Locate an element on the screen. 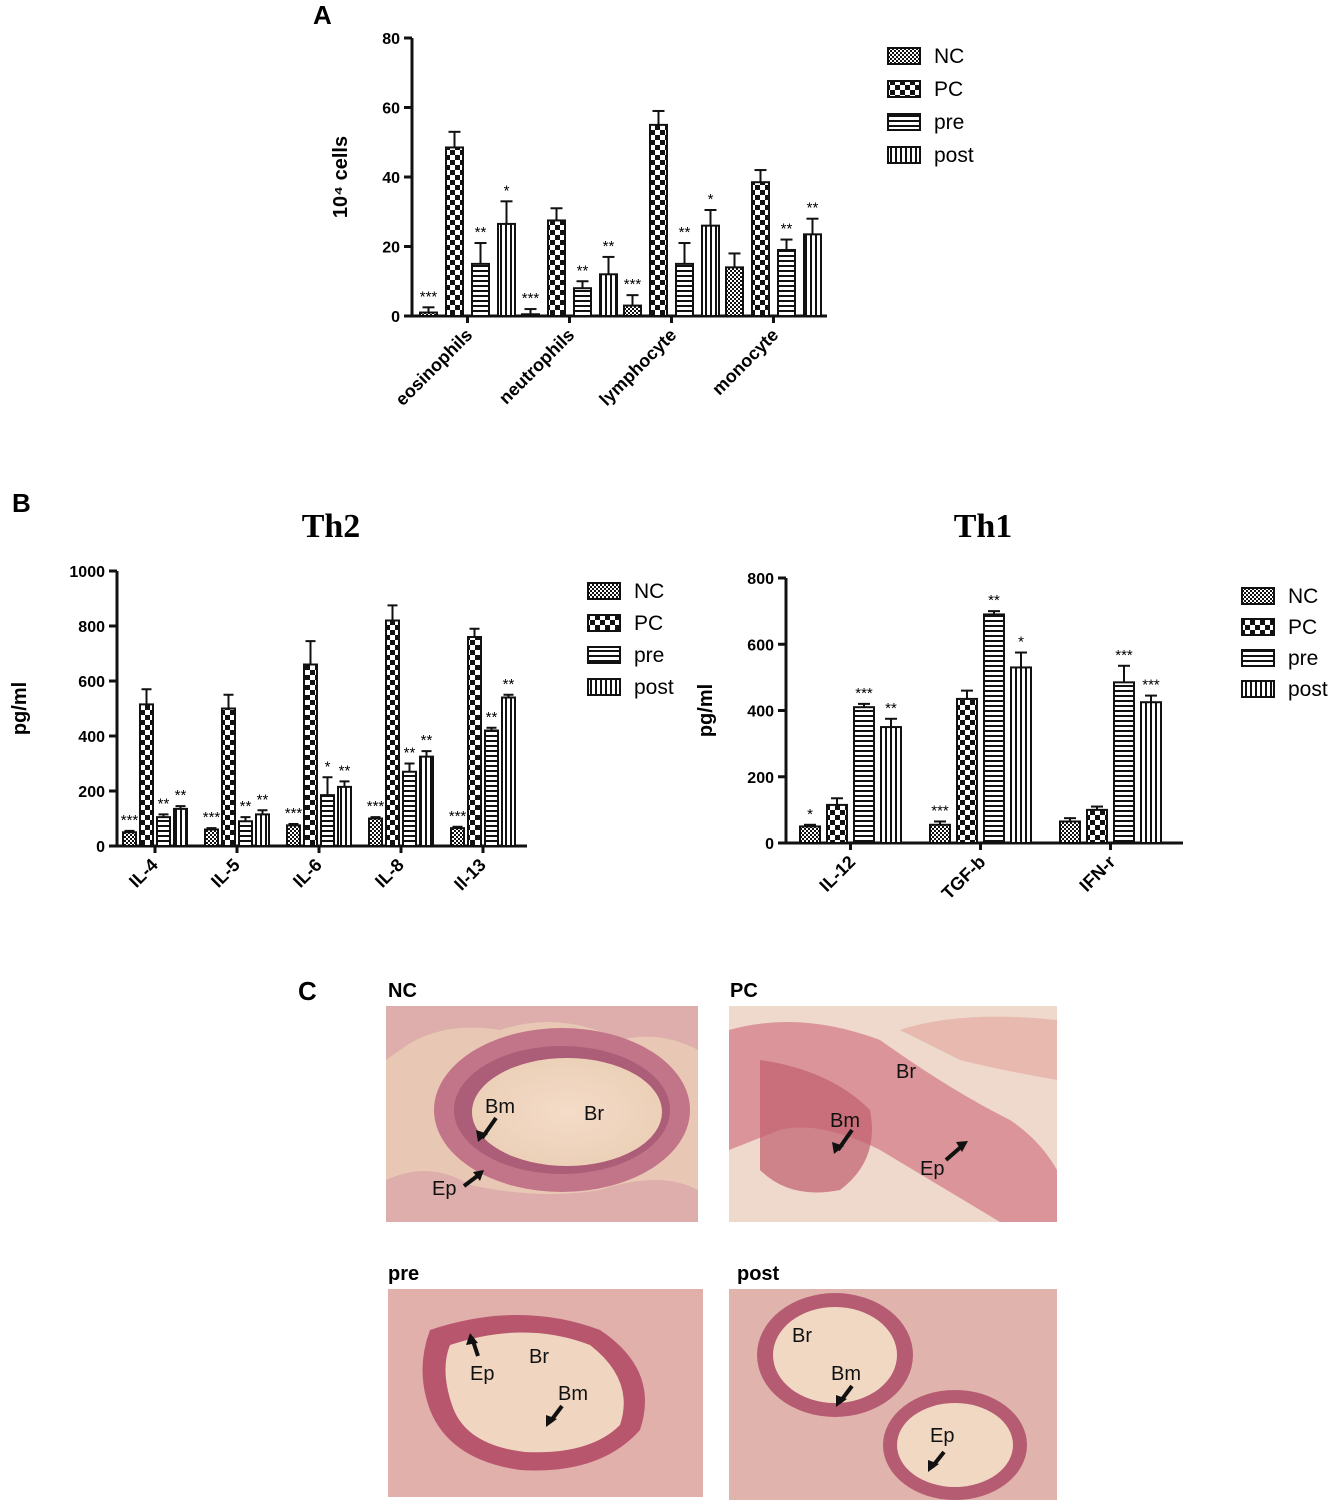 This screenshot has height=1510, width=1342. y-axis-label: pg/ml is located at coordinates (706, 710).